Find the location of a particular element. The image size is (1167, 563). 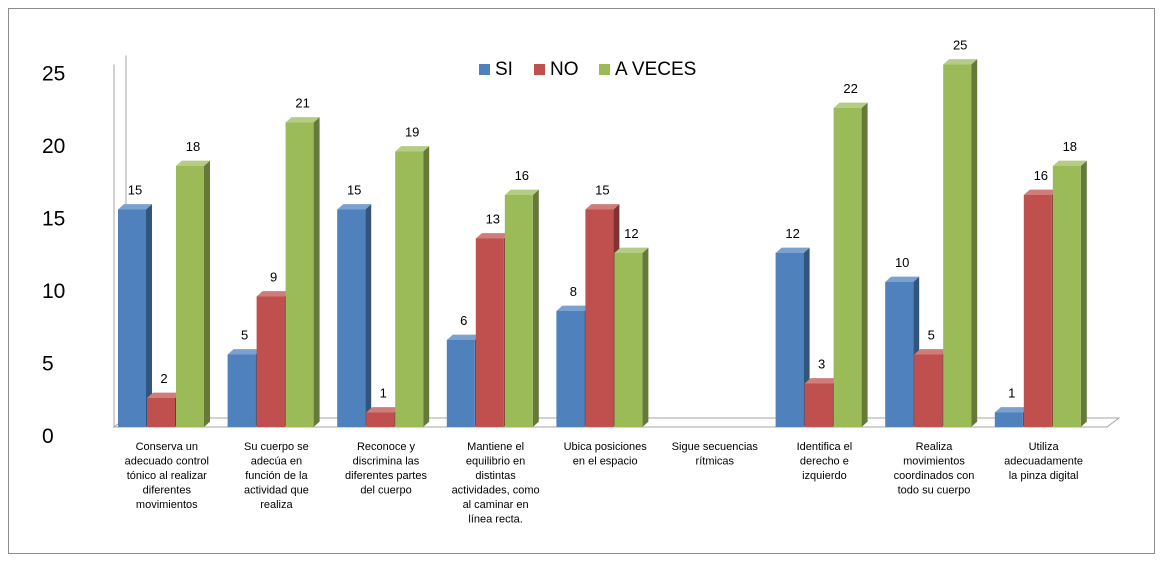

legend-label: SI is located at coordinates (504, 69).